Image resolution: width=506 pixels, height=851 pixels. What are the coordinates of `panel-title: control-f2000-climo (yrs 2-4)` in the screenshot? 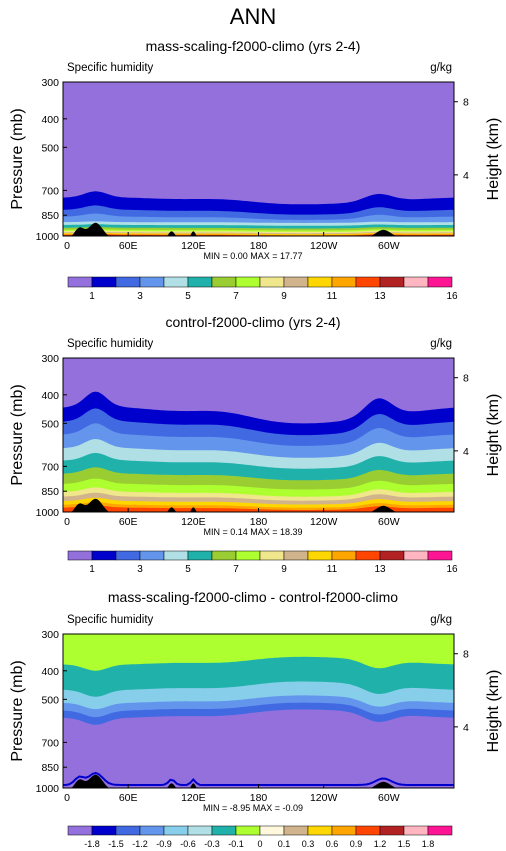 It's located at (252, 322).